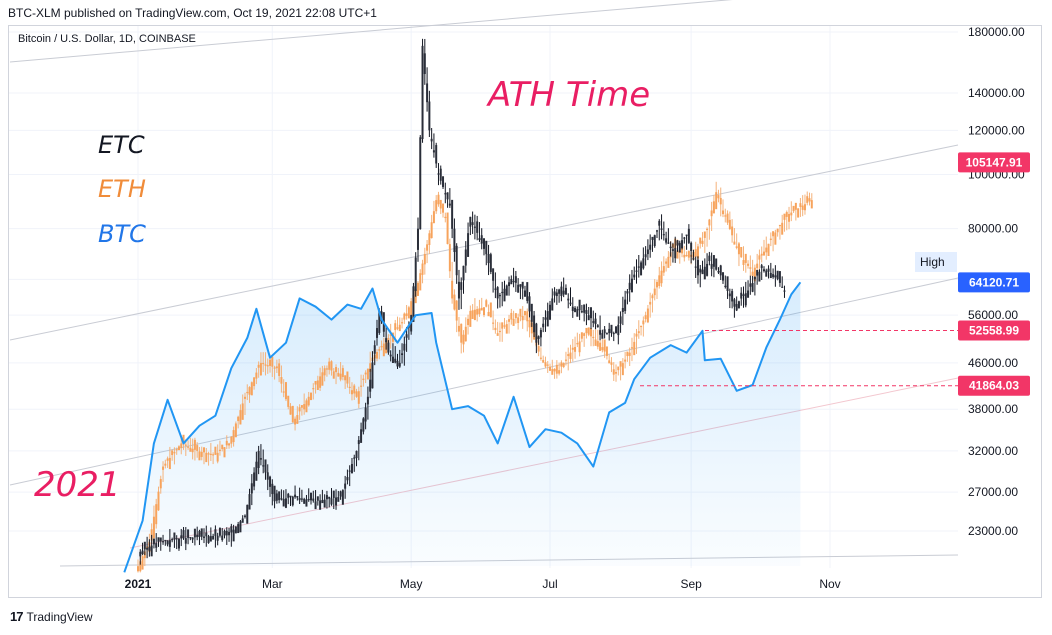 Image resolution: width=1052 pixels, height=635 pixels. What do you see at coordinates (994, 274) in the screenshot?
I see `price-tags: 105147.91 64120.71 52558.99 41864.03` at bounding box center [994, 274].